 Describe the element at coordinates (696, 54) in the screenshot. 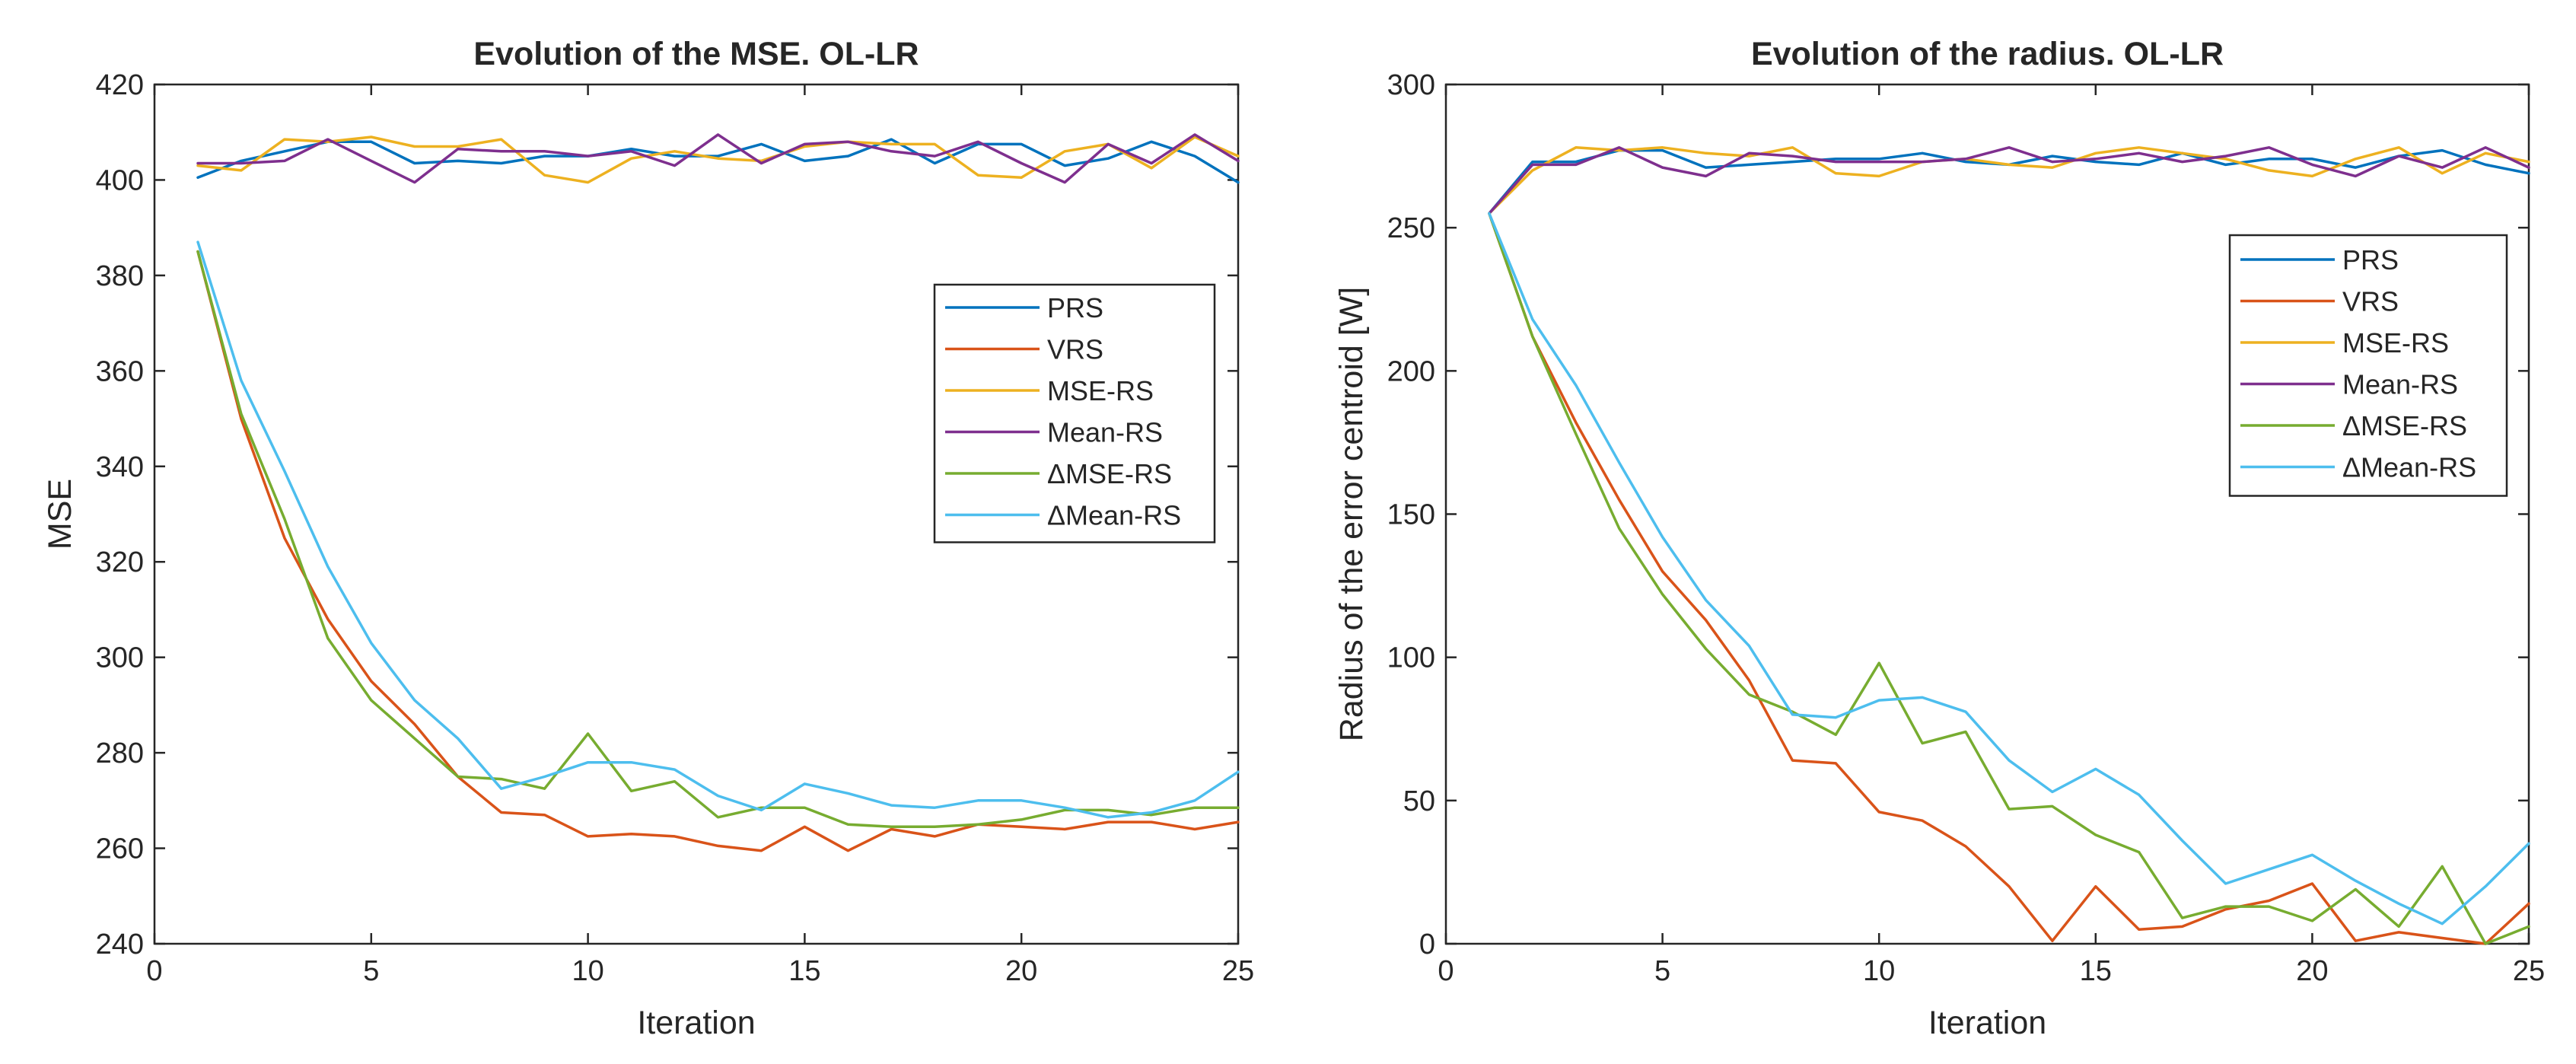

I see `chart-title: Evolution of the MSE. OL-LR` at that location.